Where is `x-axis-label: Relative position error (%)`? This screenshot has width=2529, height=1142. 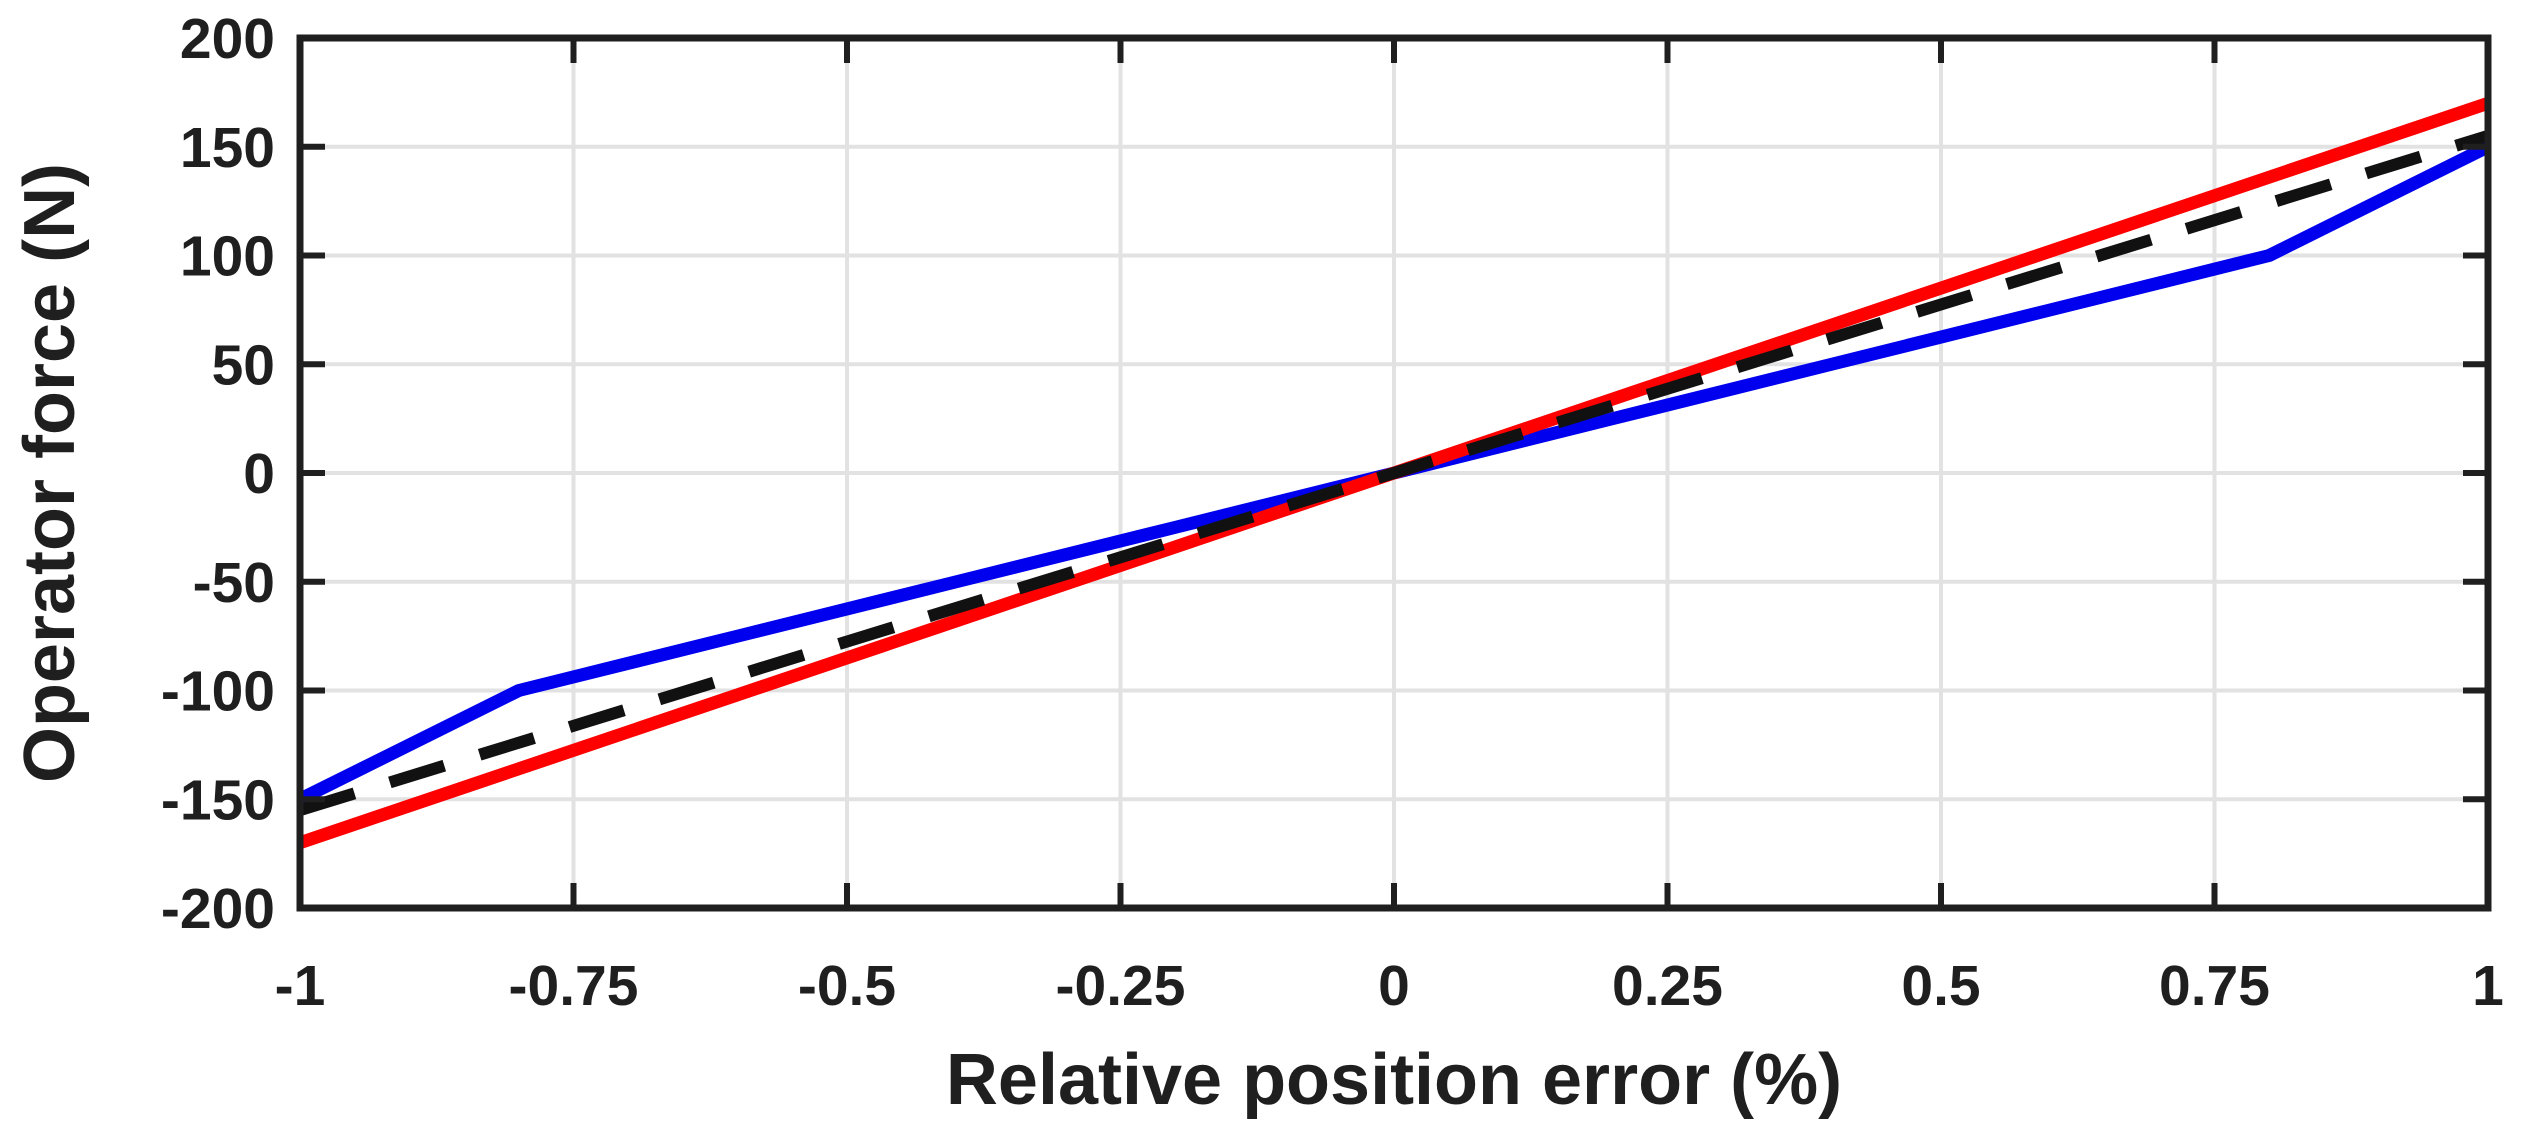
x-axis-label: Relative position error (%) is located at coordinates (1394, 1080).